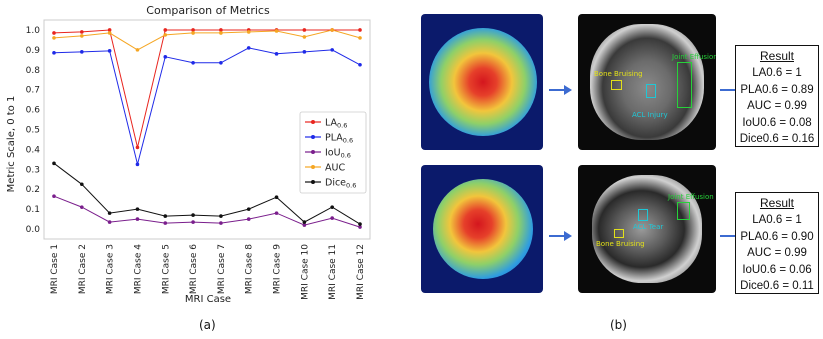  I want to click on y-tick-label: 0.7, so click(33, 91).